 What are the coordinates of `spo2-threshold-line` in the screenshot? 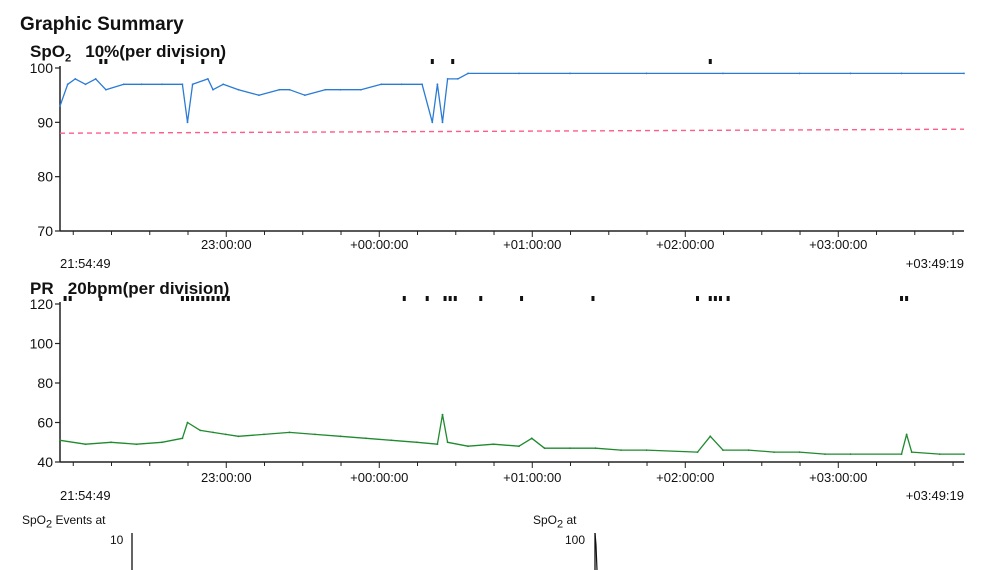 It's located at (512, 131).